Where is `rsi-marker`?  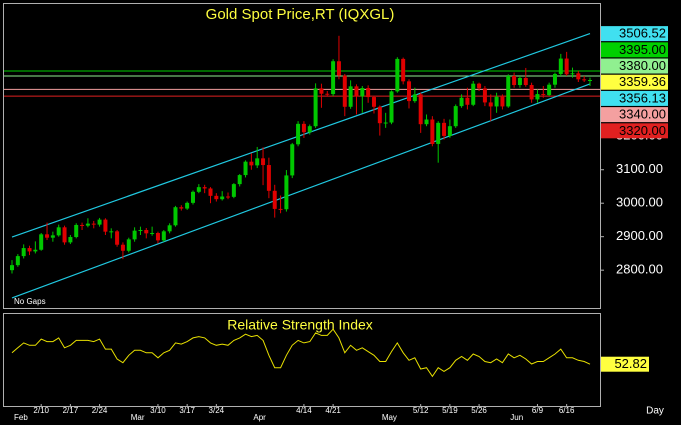
rsi-marker is located at coordinates (625, 364).